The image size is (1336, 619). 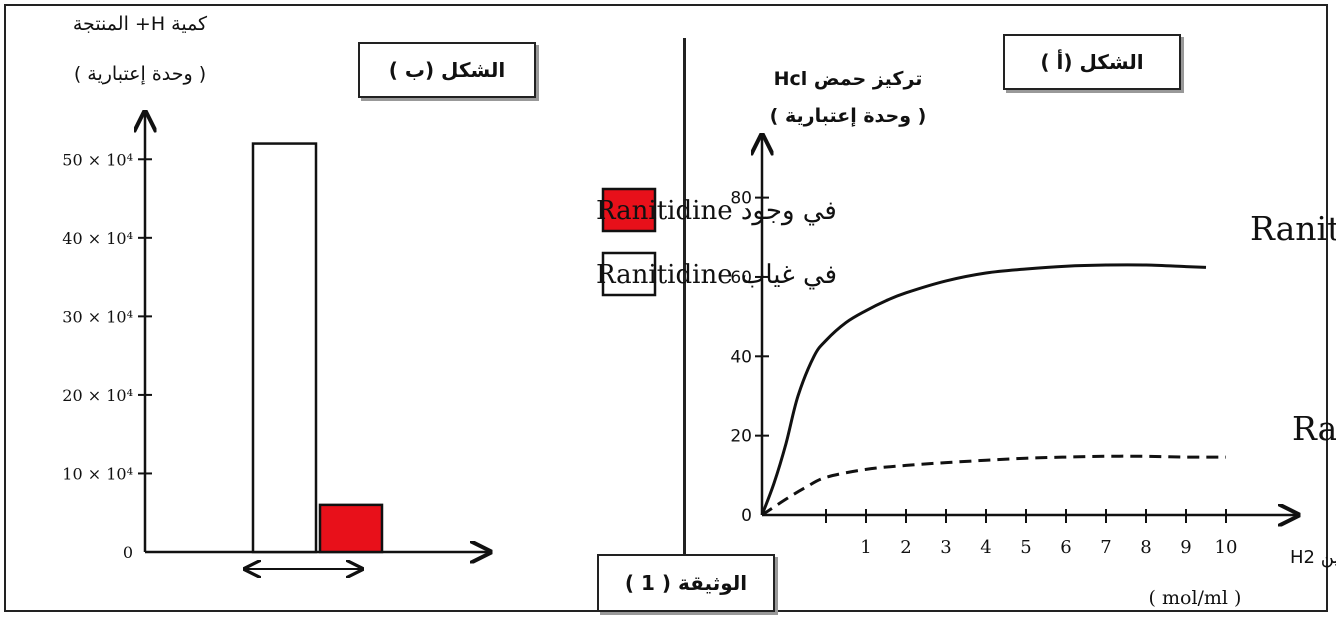 I want to click on line-x-tick-label: 2, so click(x=905, y=547).